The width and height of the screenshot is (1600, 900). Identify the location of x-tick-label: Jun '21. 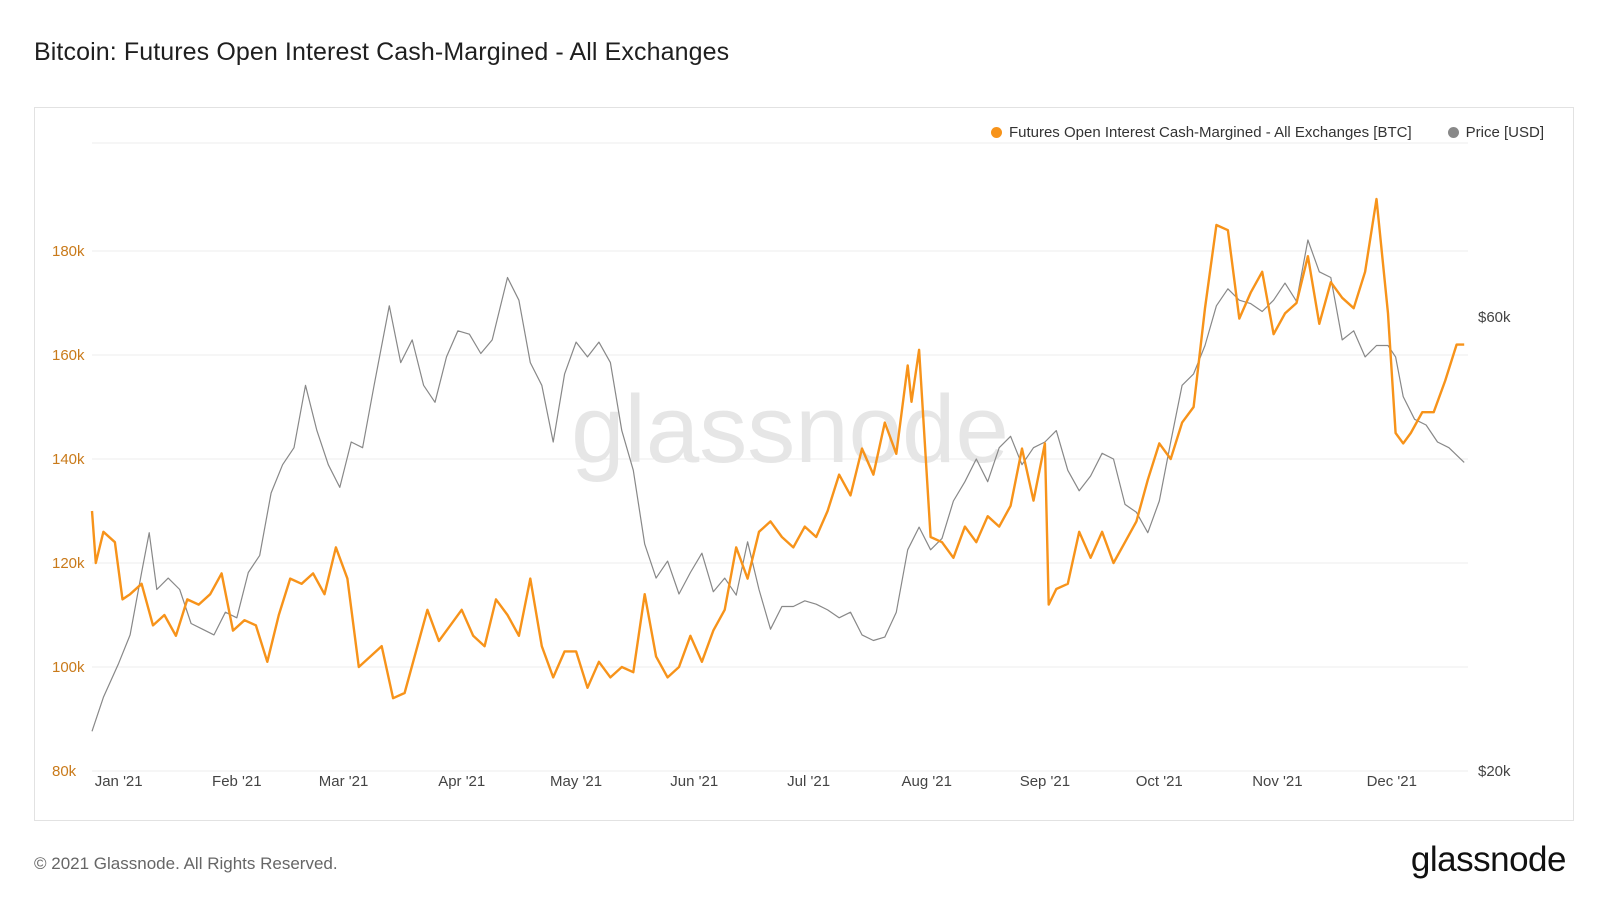
(694, 781).